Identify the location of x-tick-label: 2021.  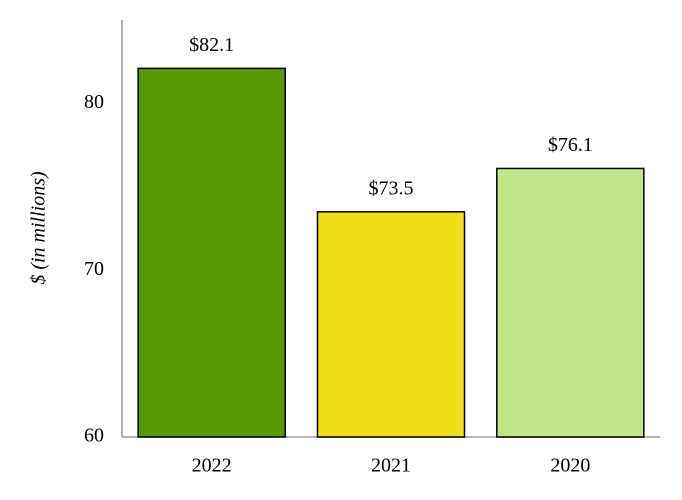
(391, 466).